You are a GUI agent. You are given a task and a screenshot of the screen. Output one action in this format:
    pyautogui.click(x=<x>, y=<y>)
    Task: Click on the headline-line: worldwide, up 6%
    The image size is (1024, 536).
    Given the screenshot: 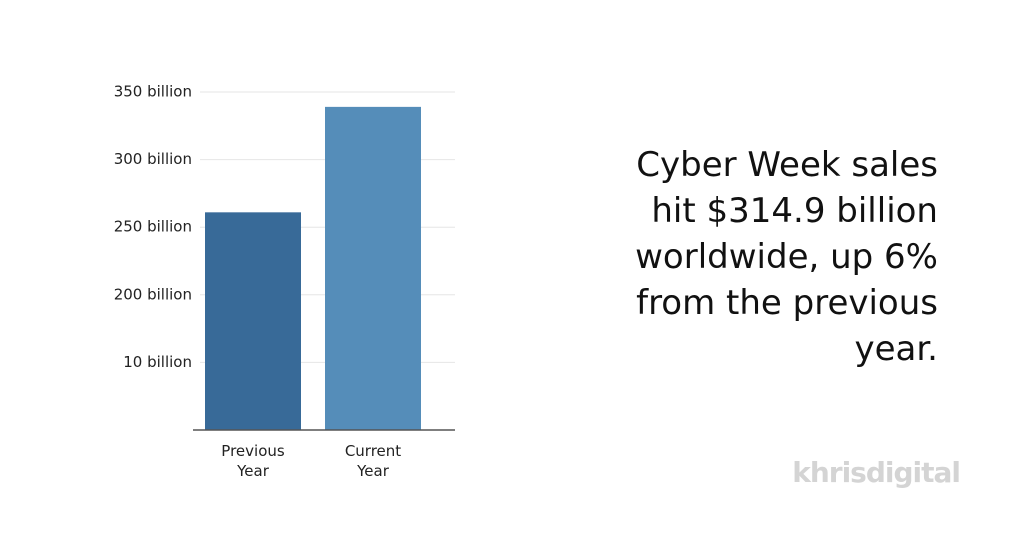 What is the action you would take?
    pyautogui.click(x=786, y=257)
    